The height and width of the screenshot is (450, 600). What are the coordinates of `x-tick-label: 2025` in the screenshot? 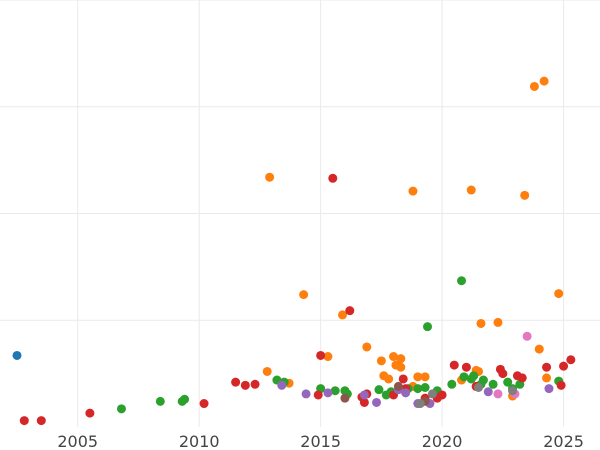 It's located at (563, 441).